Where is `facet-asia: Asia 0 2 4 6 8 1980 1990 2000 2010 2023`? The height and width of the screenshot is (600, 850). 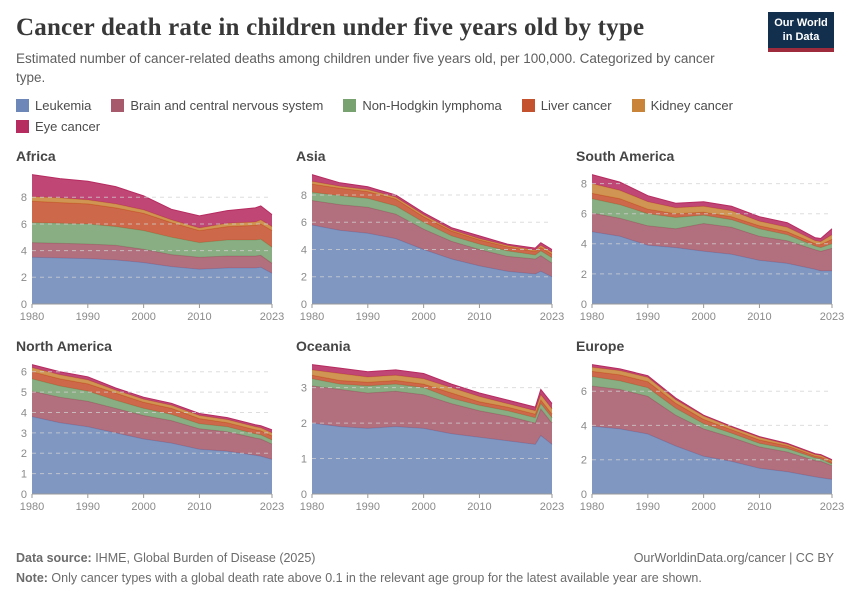
facet-asia: Asia 0 2 4 6 8 1980 1990 2000 2010 2023 is located at coordinates (430, 237).